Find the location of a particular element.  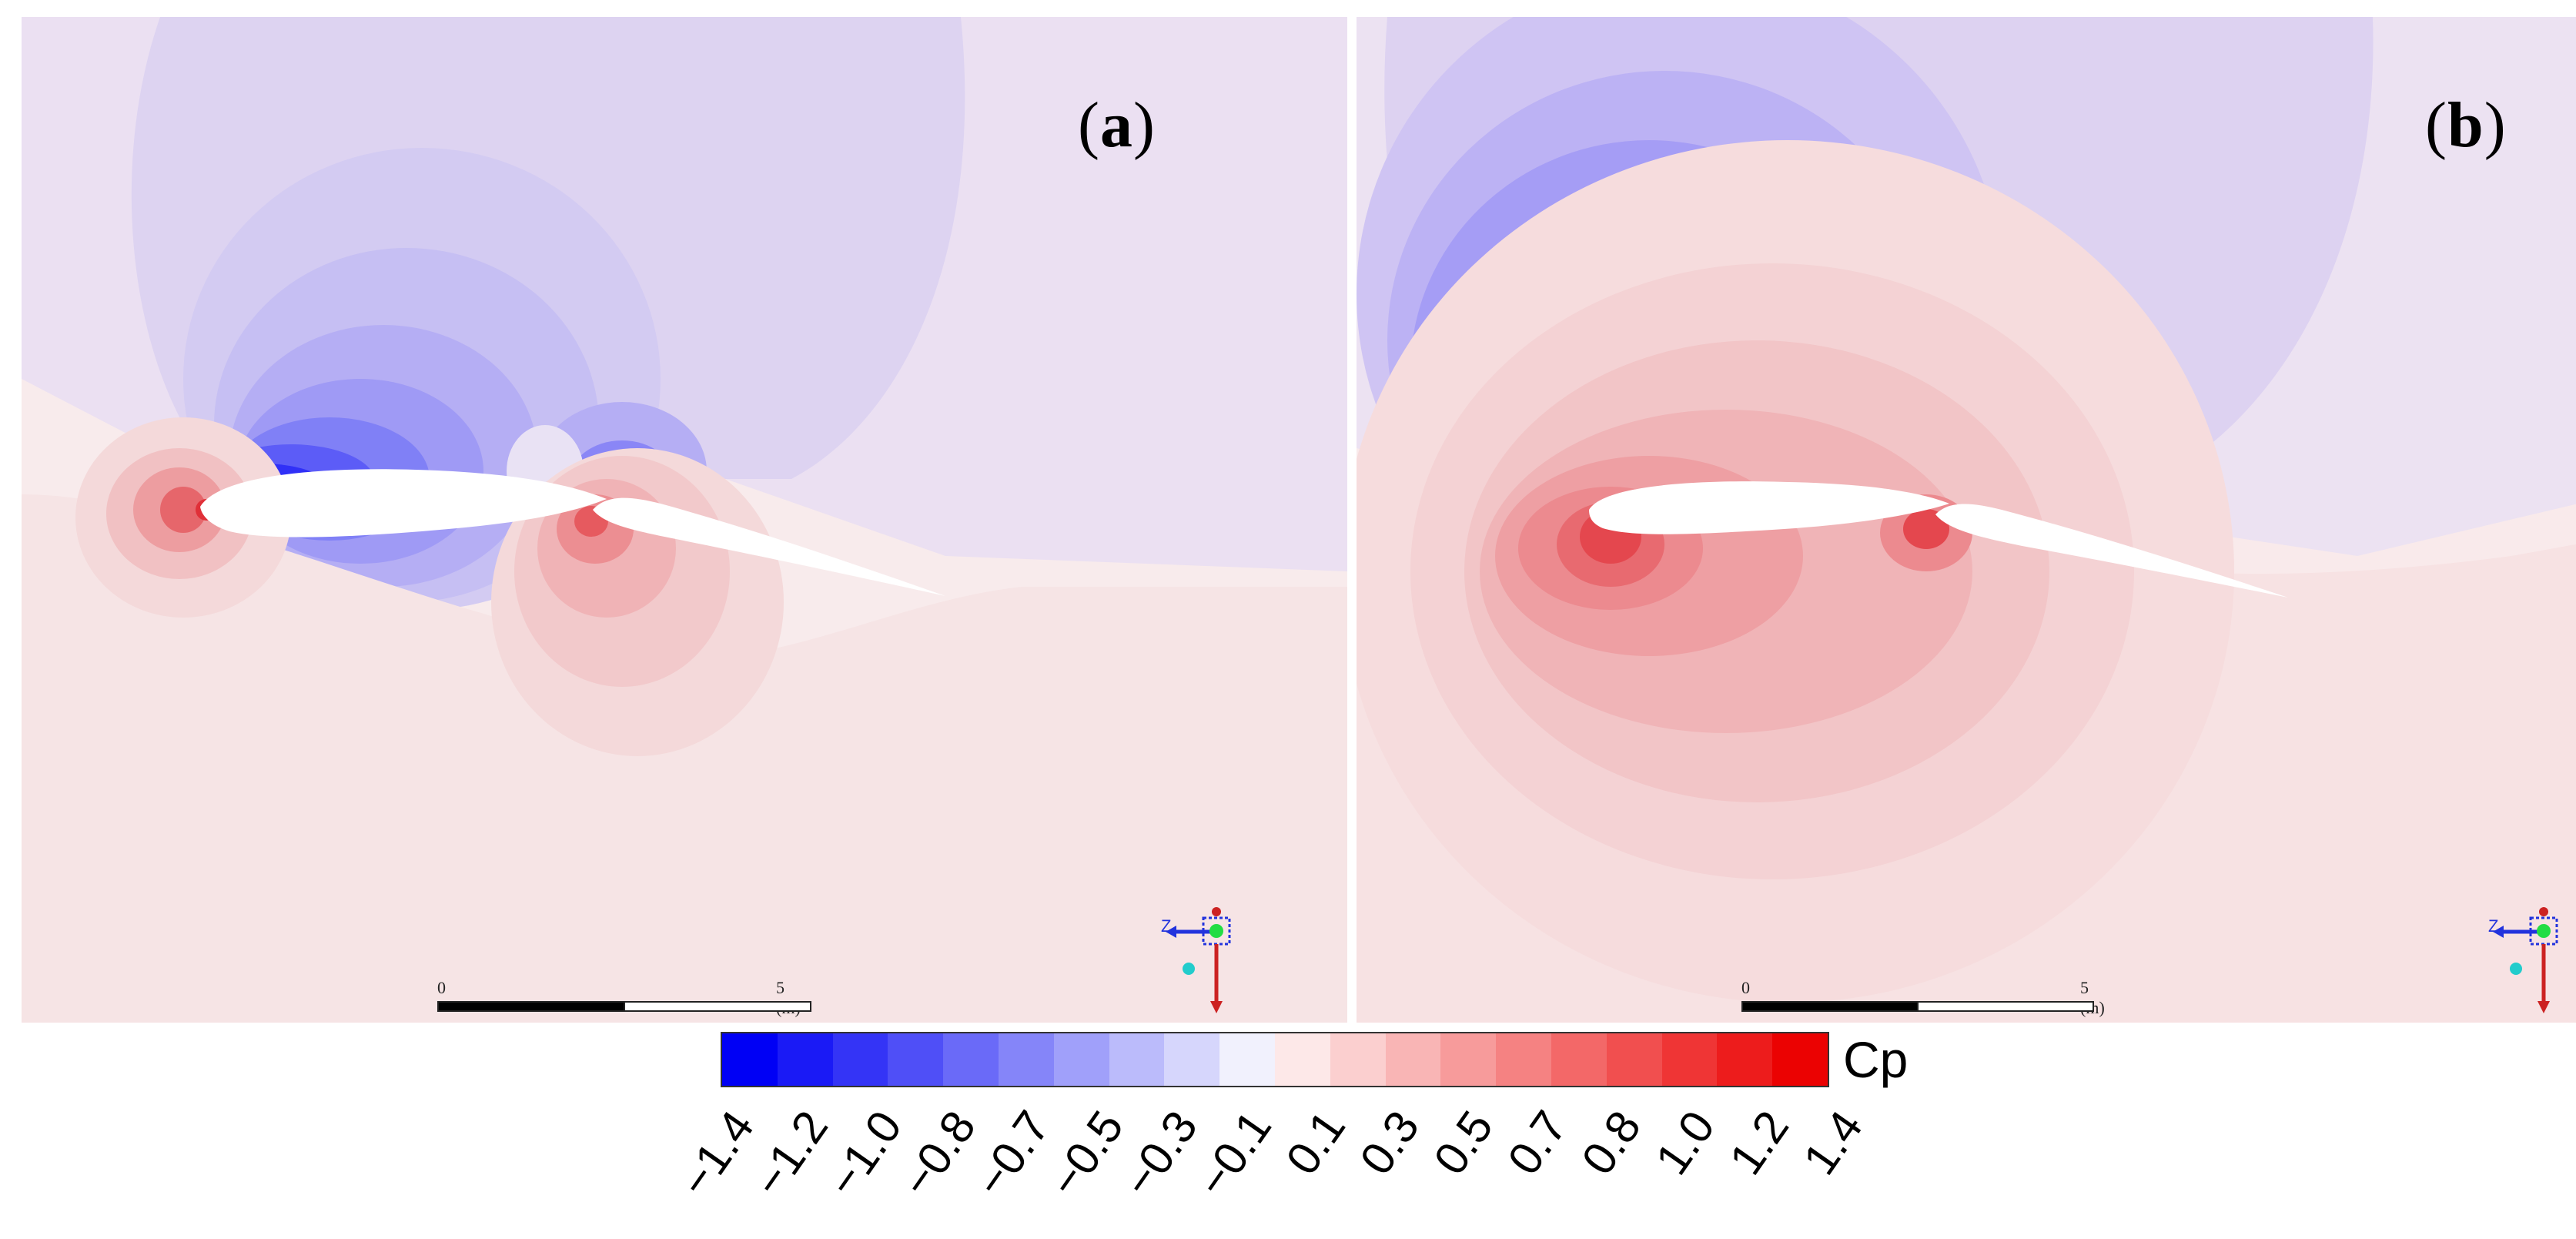

panel-label-a: (a) is located at coordinates (1117, 125).